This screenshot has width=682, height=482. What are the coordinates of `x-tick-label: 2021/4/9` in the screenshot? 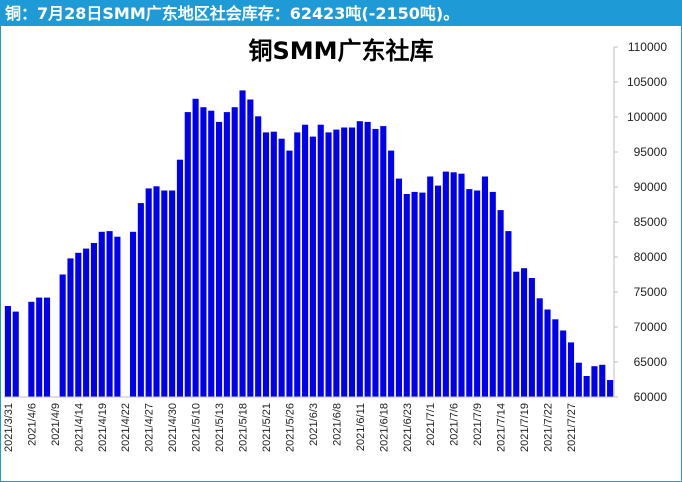 It's located at (56, 424).